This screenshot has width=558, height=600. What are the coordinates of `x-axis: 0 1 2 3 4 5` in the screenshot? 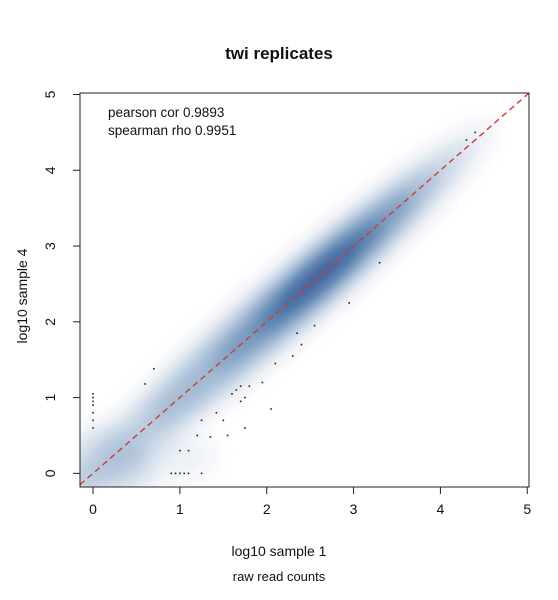 It's located at (310, 502).